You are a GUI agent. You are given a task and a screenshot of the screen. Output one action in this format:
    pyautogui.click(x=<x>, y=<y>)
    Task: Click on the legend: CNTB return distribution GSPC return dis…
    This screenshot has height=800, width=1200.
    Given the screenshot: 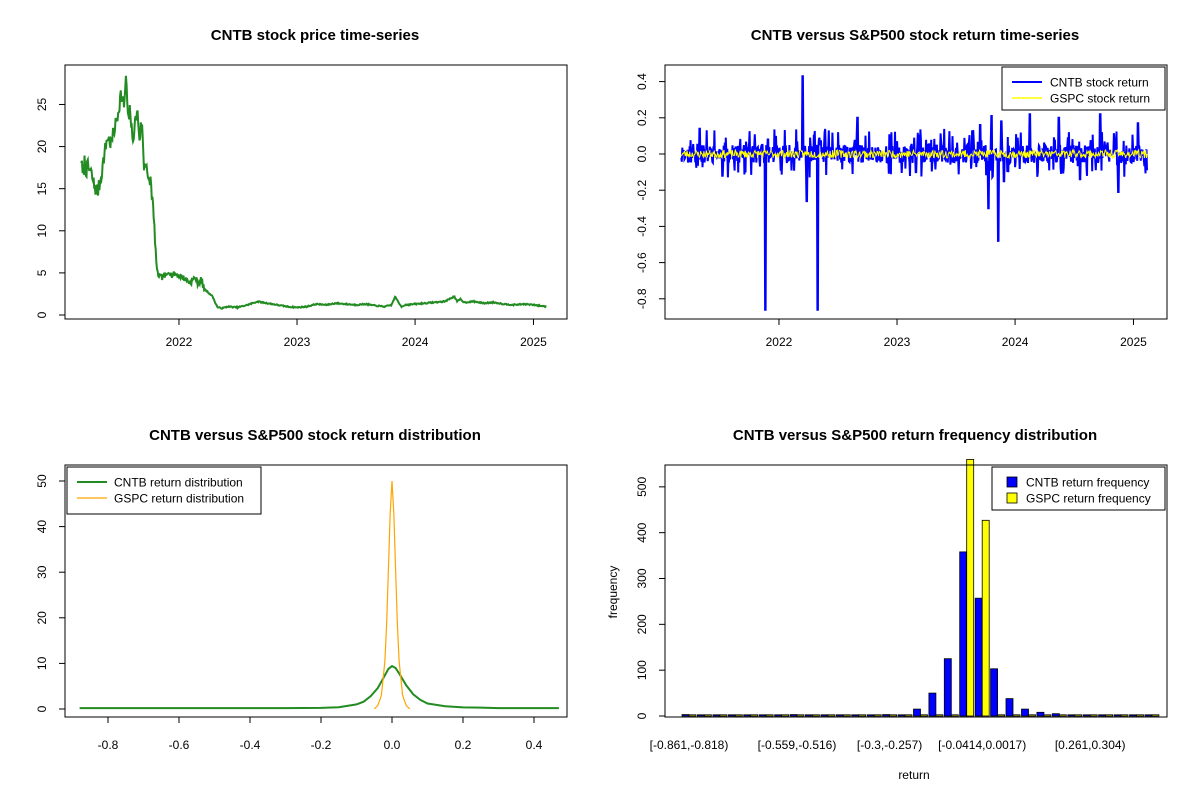 What is the action you would take?
    pyautogui.click(x=164, y=490)
    